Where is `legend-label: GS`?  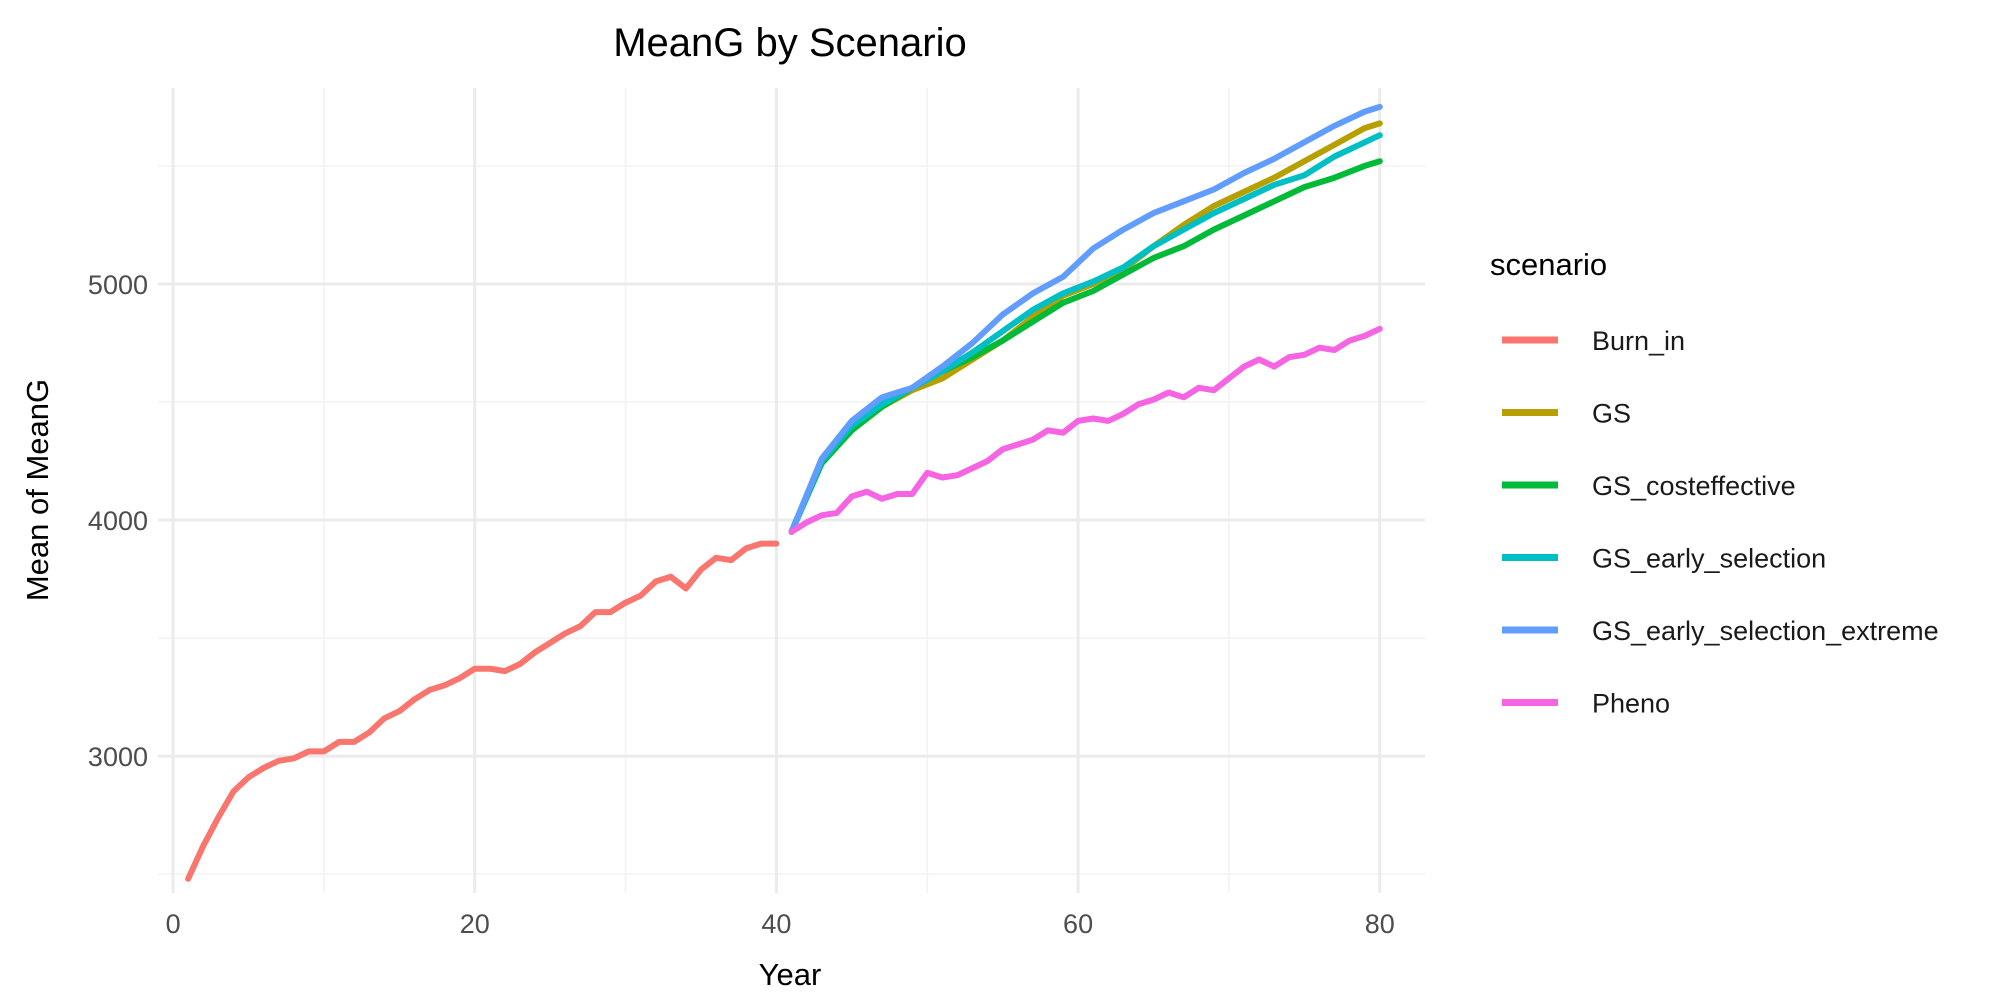
legend-label: GS is located at coordinates (1611, 414).